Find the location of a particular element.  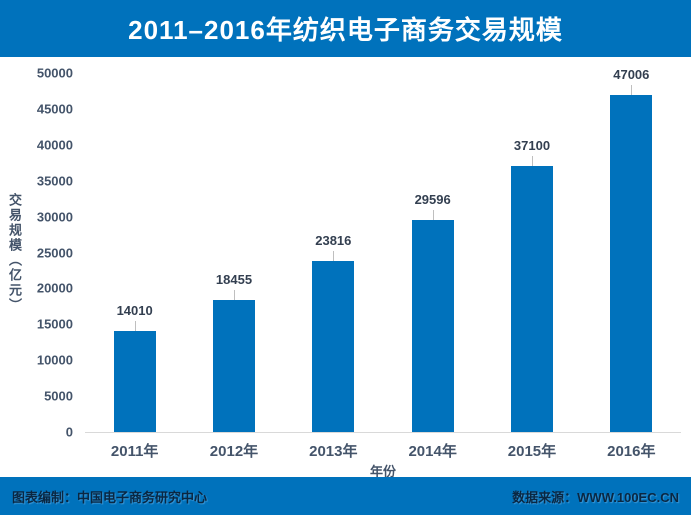

y-tick-label: 45000 is located at coordinates (54, 109).